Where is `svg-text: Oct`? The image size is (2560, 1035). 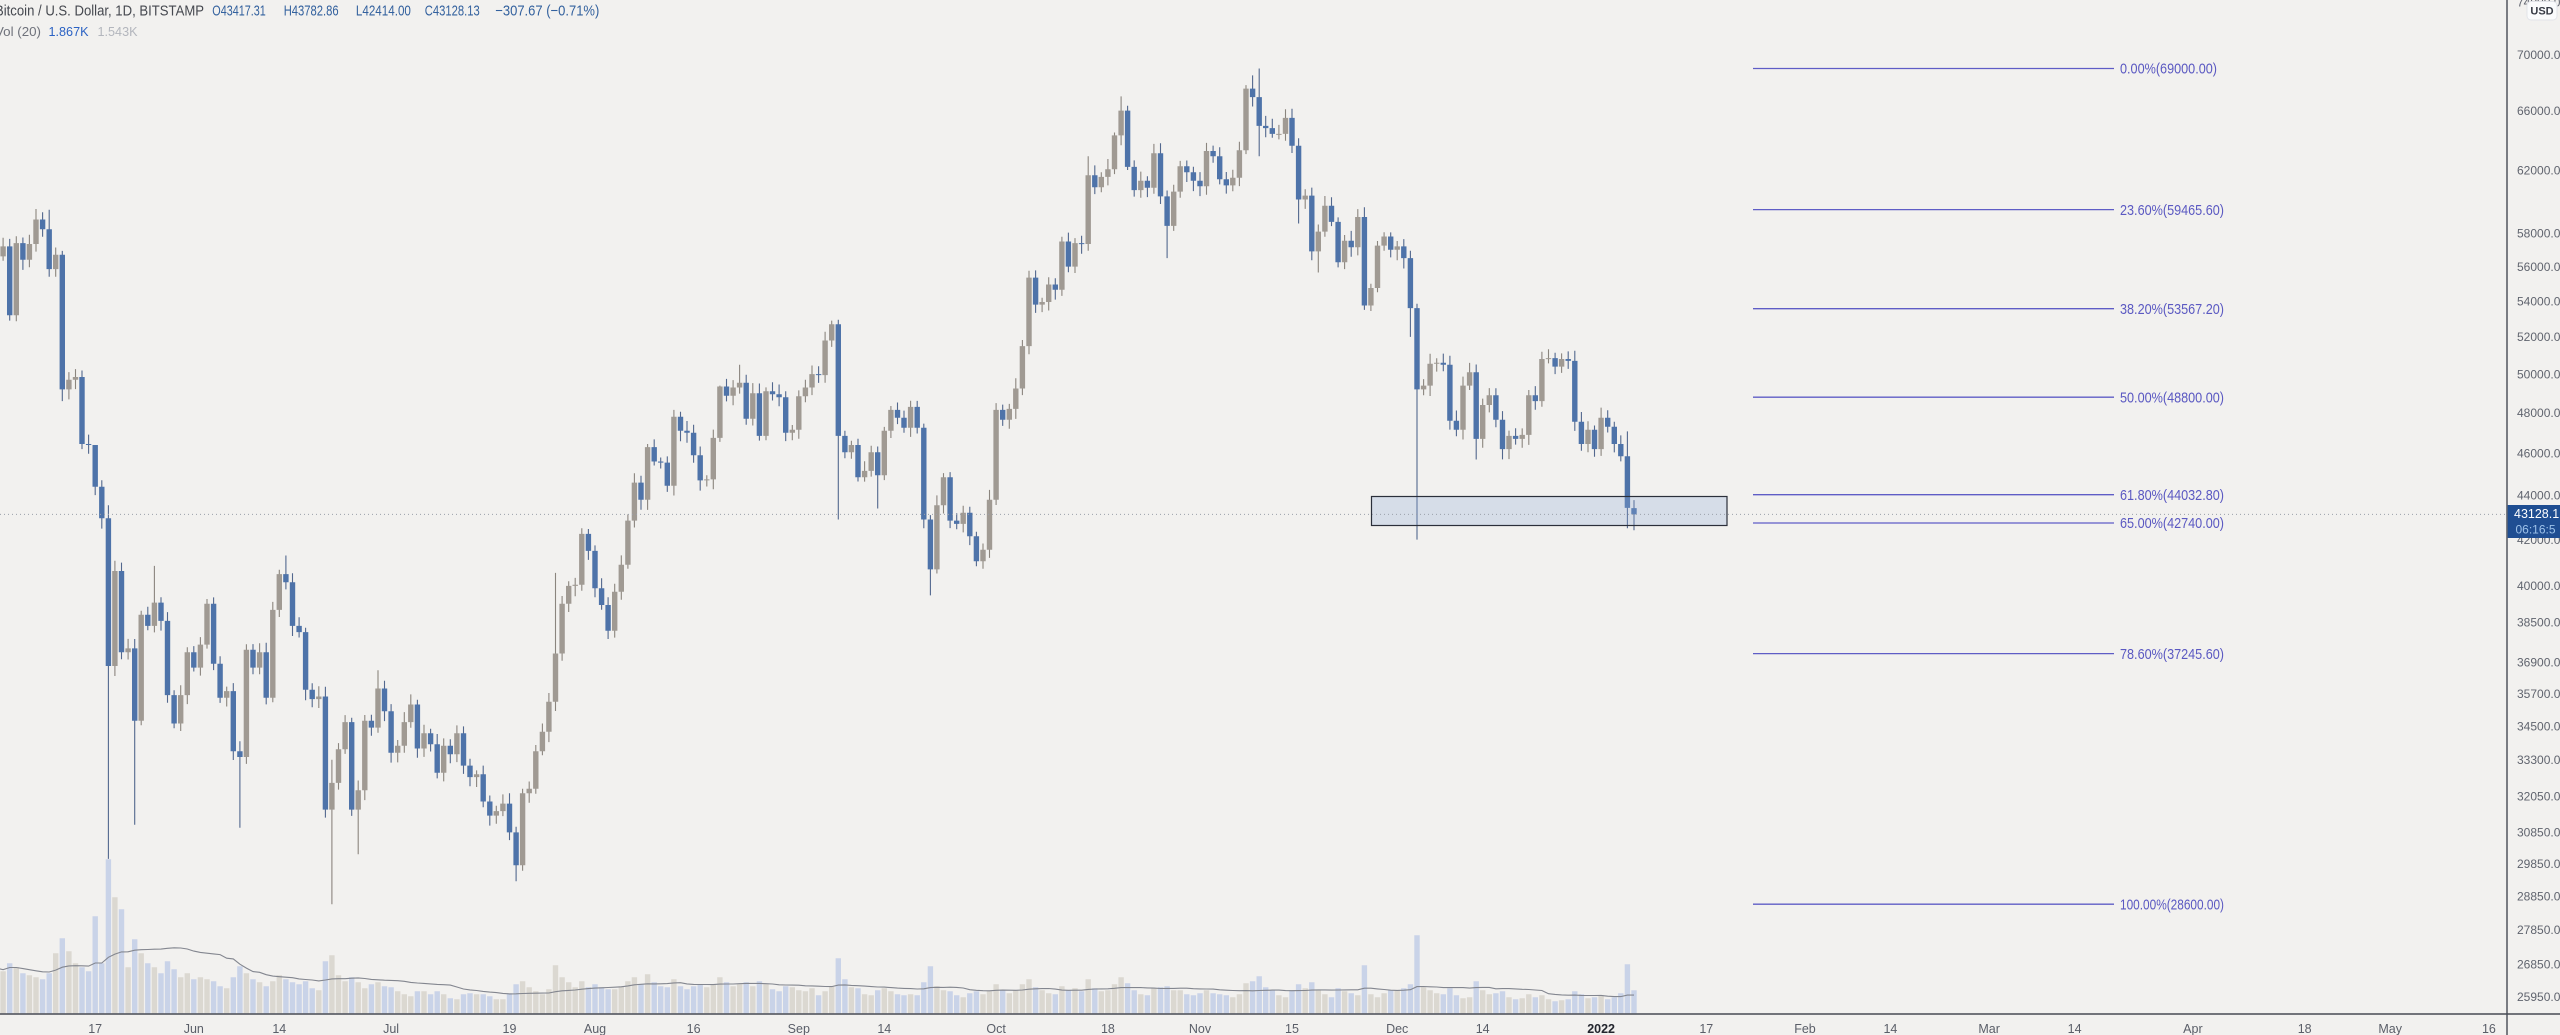
svg-text: Oct is located at coordinates (996, 1028).